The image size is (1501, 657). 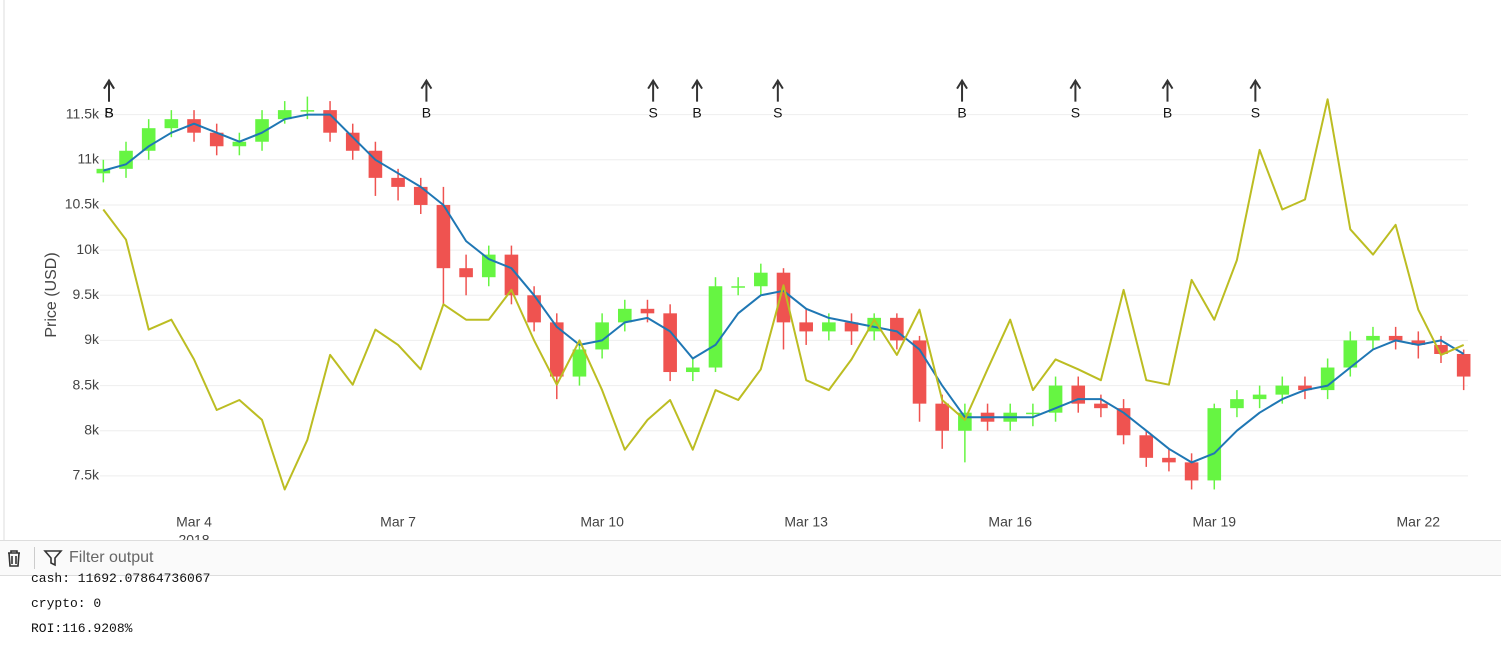 I want to click on y-tick-label: 8.5k, so click(x=86, y=384).